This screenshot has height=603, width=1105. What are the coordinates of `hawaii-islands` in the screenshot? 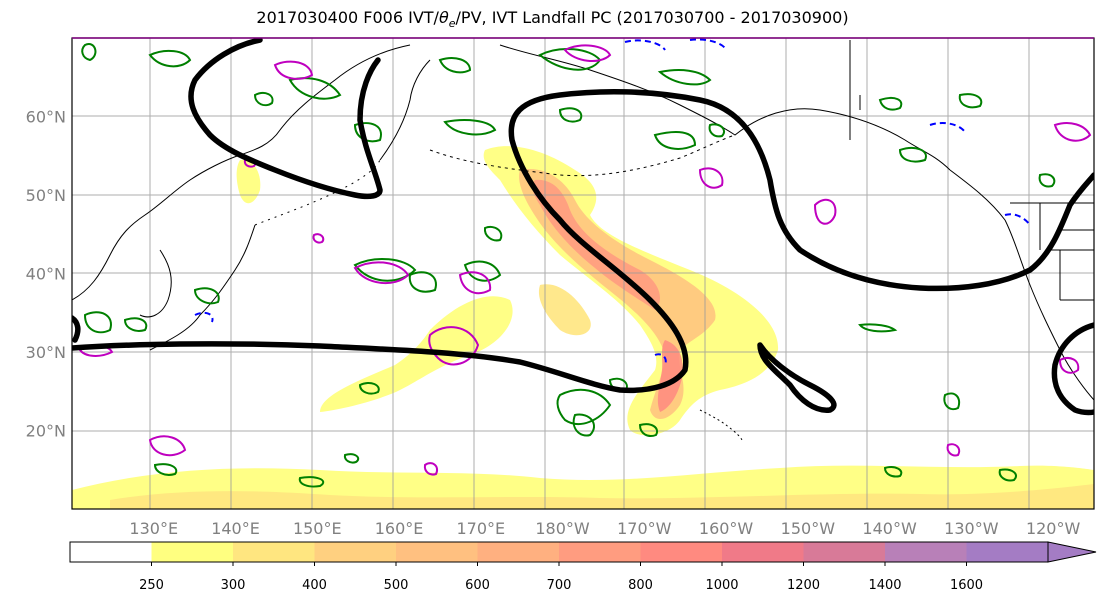 It's located at (721, 425).